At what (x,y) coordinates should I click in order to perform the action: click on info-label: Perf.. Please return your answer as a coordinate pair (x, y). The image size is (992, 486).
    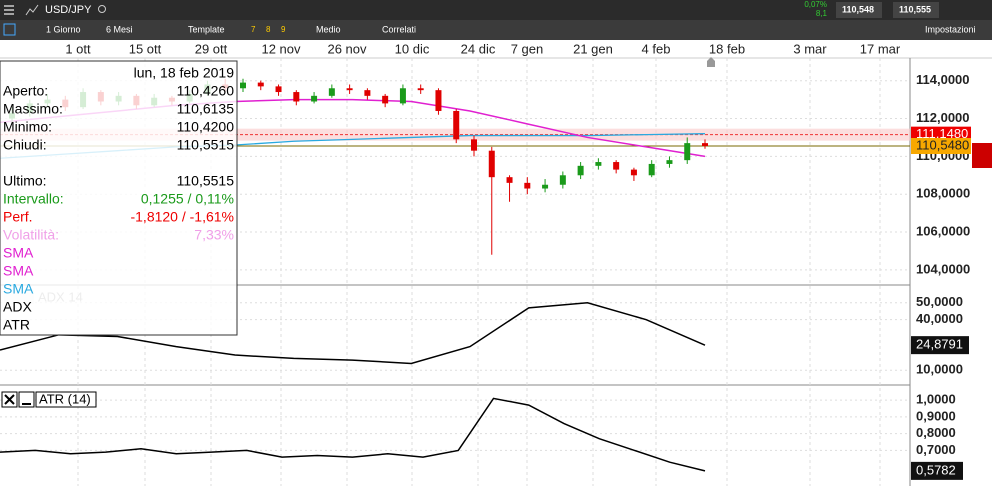
    Looking at the image, I should click on (18, 217).